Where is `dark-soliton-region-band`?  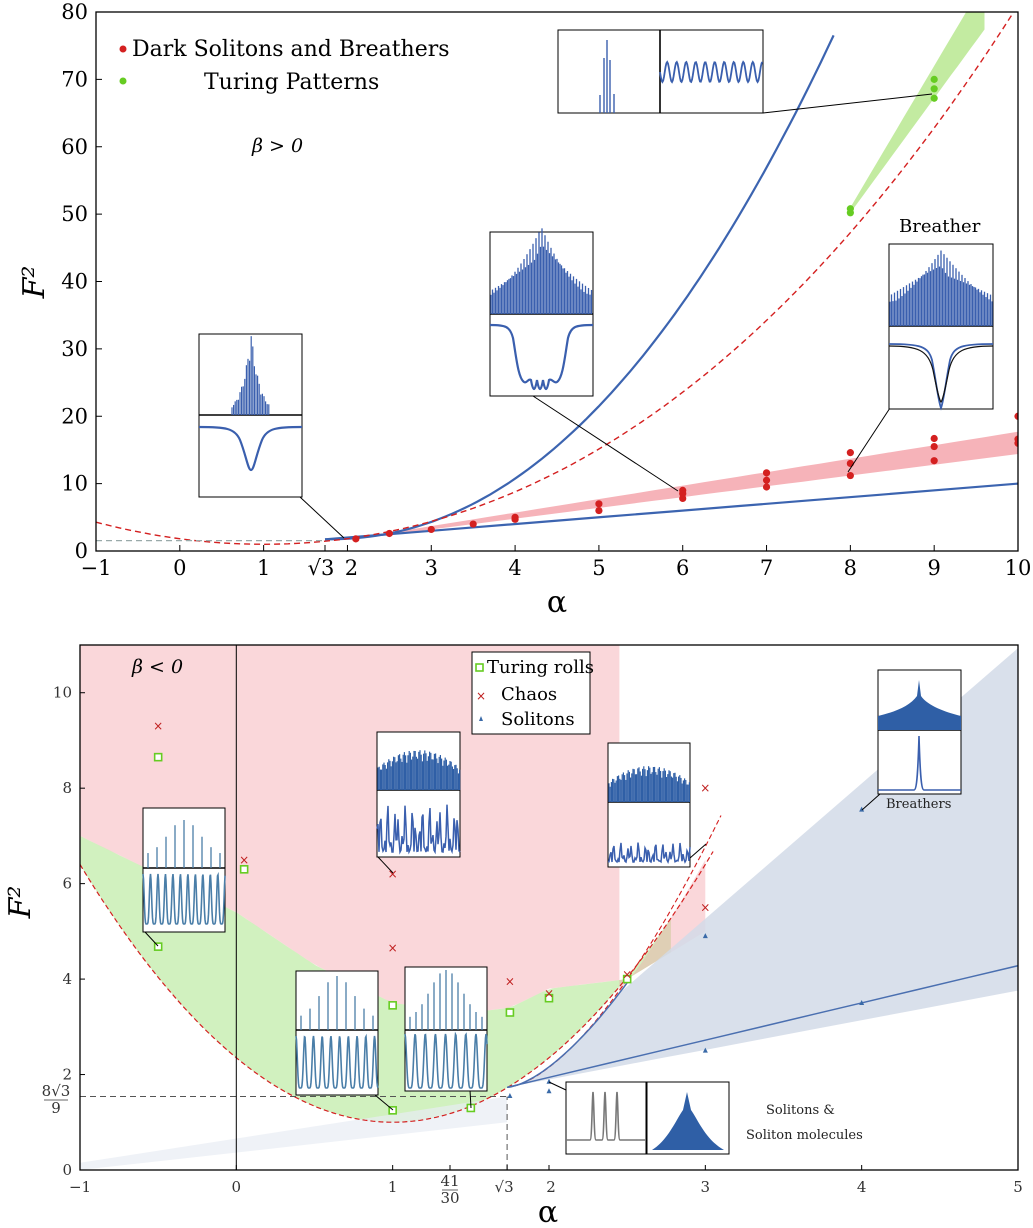
dark-soliton-region-band is located at coordinates (686, 485).